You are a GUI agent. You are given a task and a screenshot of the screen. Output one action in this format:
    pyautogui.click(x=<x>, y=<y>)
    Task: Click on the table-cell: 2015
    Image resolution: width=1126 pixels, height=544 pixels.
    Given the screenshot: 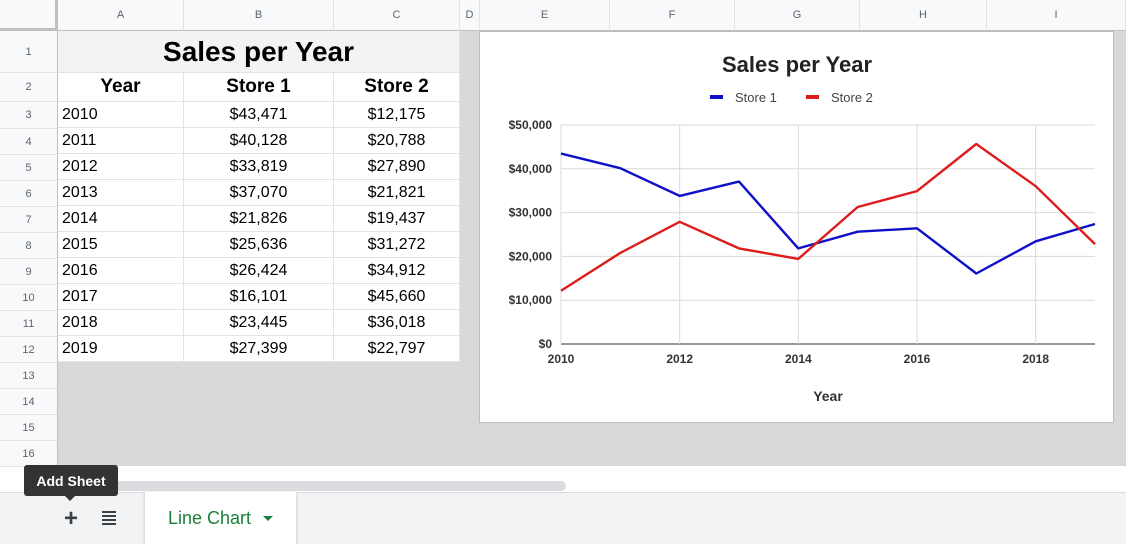 What is the action you would take?
    pyautogui.click(x=121, y=245)
    